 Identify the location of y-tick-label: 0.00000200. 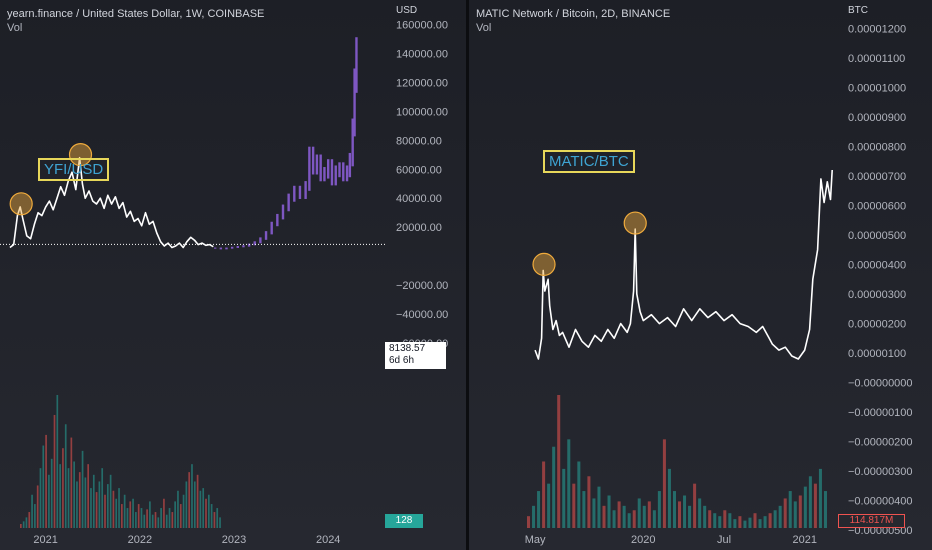
(877, 325).